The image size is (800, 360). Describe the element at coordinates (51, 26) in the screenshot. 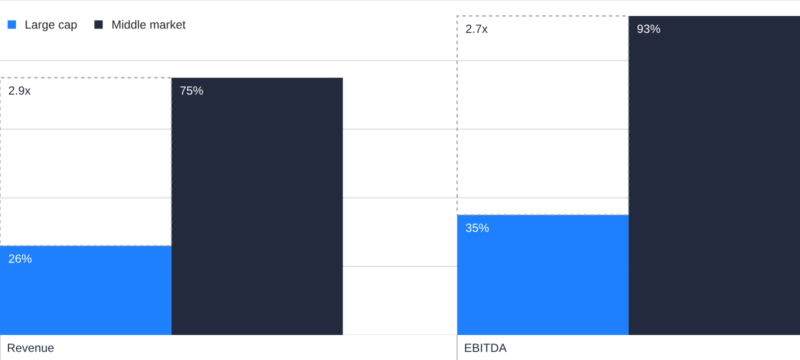

I see `legend-label: Large cap` at that location.